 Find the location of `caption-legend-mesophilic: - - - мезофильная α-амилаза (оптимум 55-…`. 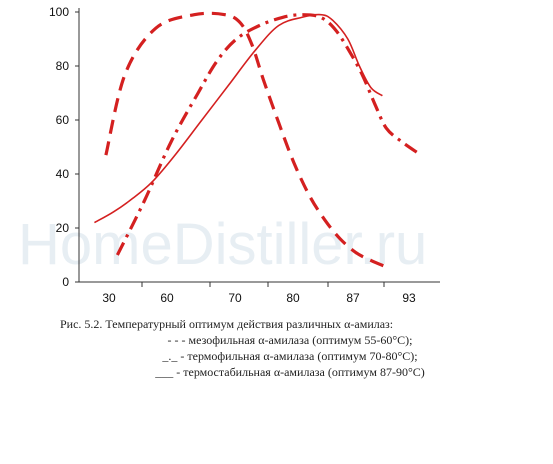

caption-legend-mesophilic: - - - мезофильная α-амилаза (оптимум 55-… is located at coordinates (290, 340).